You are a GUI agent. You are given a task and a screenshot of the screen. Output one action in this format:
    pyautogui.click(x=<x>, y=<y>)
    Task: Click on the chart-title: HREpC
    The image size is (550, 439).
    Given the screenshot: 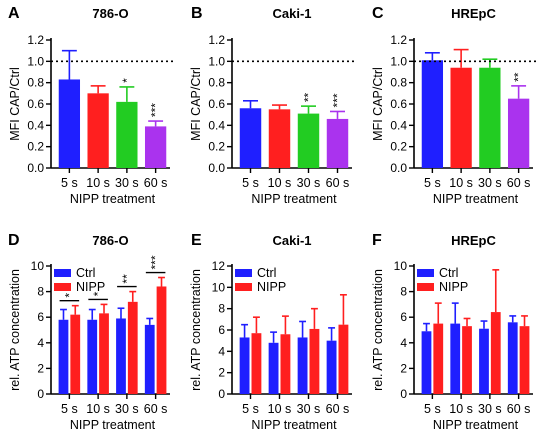 What is the action you would take?
    pyautogui.click(x=473, y=240)
    